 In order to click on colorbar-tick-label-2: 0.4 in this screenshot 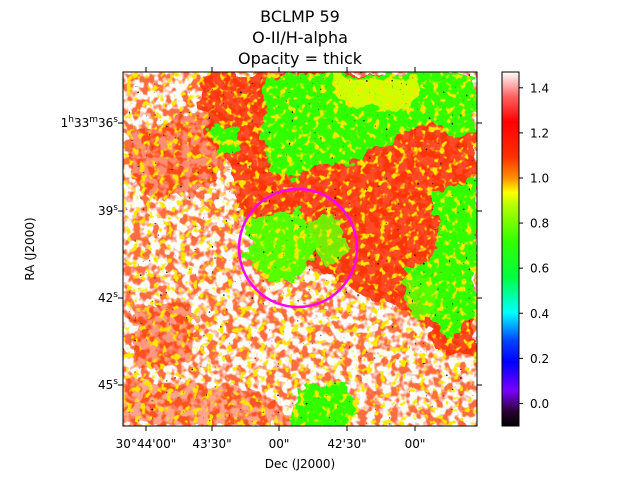, I will do `click(539, 314)`.